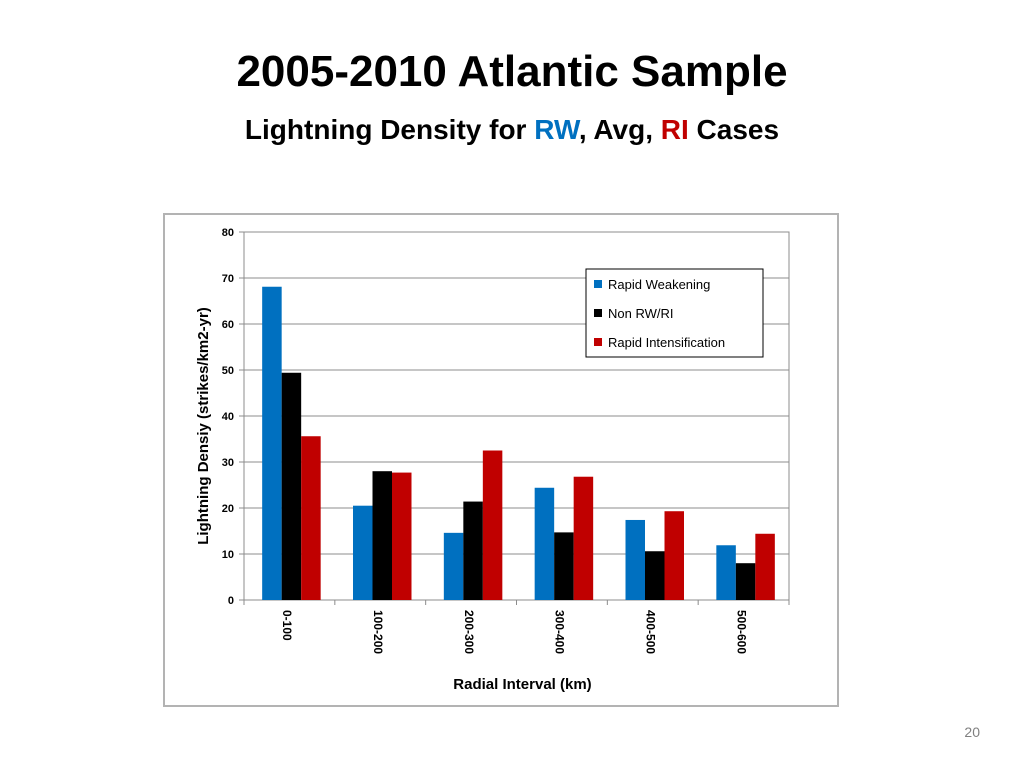  I want to click on slide-subtitle: Lightning Density for RW, Avg, RI Cases, so click(512, 130).